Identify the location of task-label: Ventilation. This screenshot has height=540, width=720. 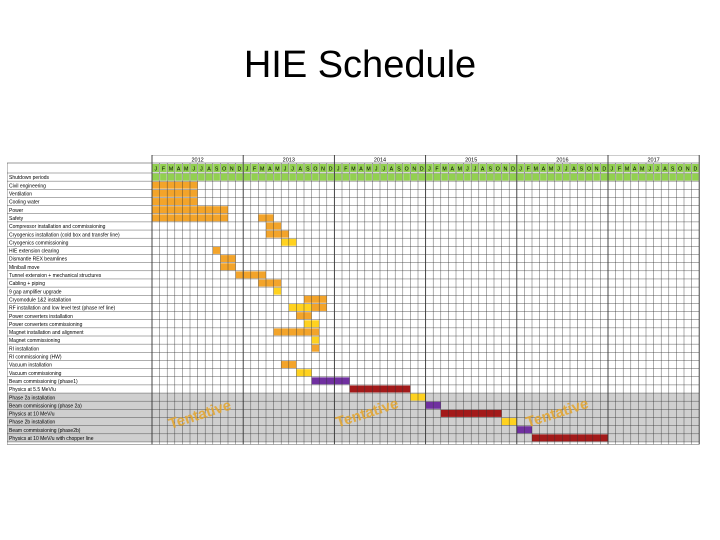
(20, 195).